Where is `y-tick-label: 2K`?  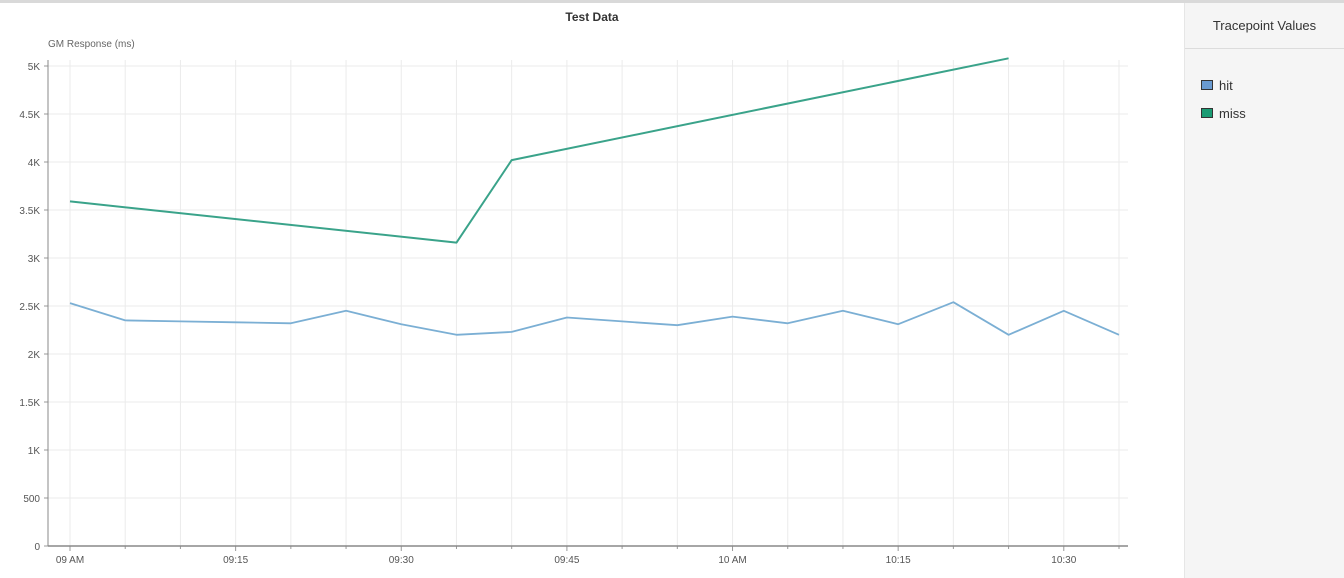
y-tick-label: 2K is located at coordinates (34, 355).